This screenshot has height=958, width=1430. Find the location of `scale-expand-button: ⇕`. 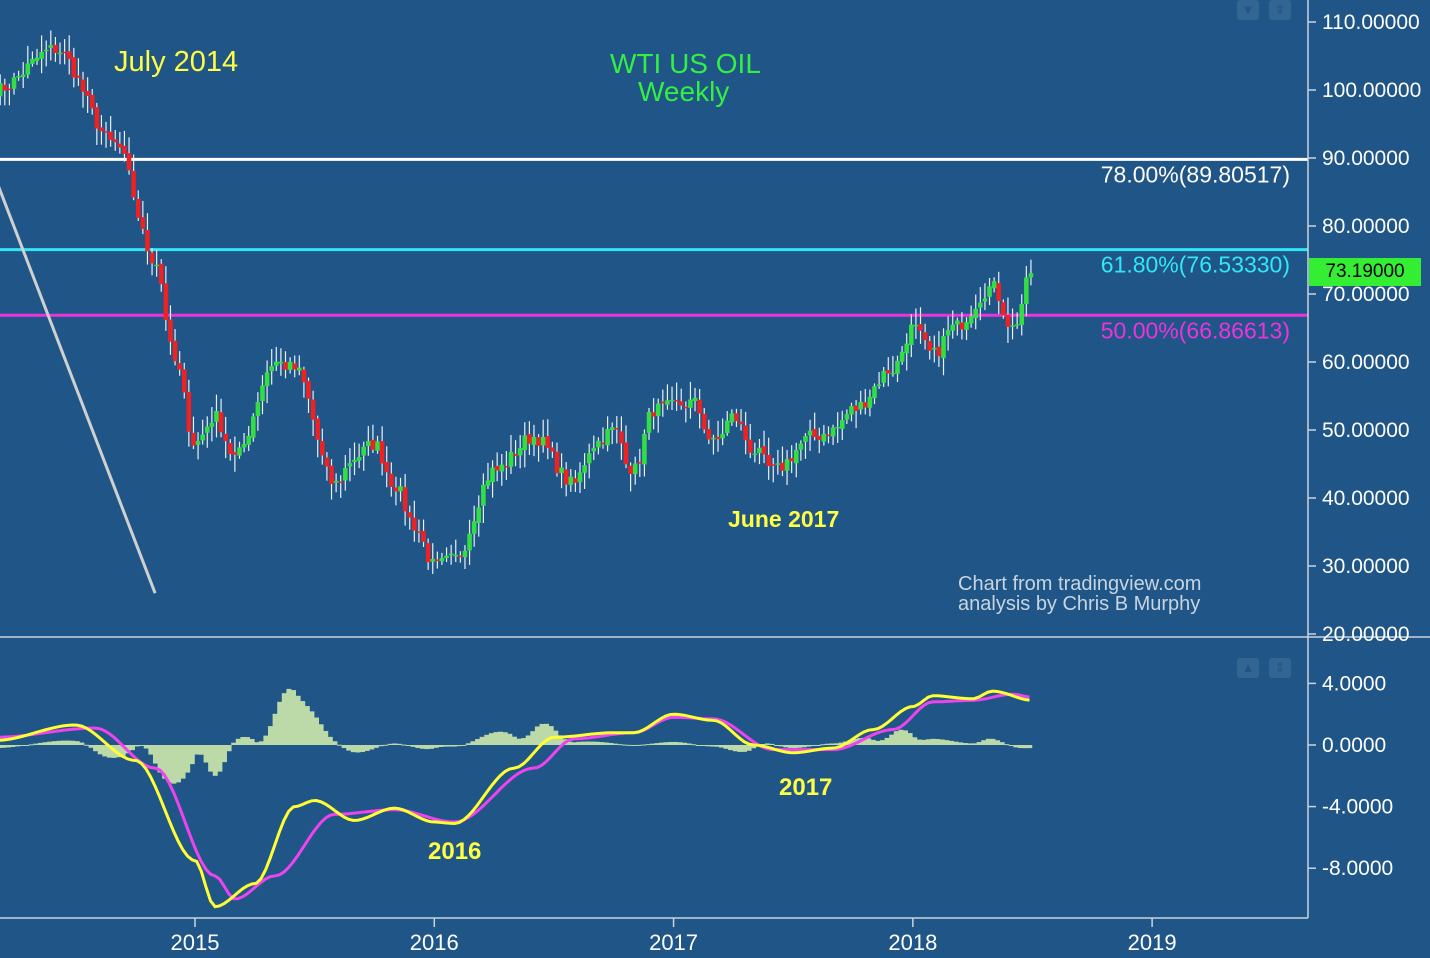

scale-expand-button: ⇕ is located at coordinates (1280, 10).